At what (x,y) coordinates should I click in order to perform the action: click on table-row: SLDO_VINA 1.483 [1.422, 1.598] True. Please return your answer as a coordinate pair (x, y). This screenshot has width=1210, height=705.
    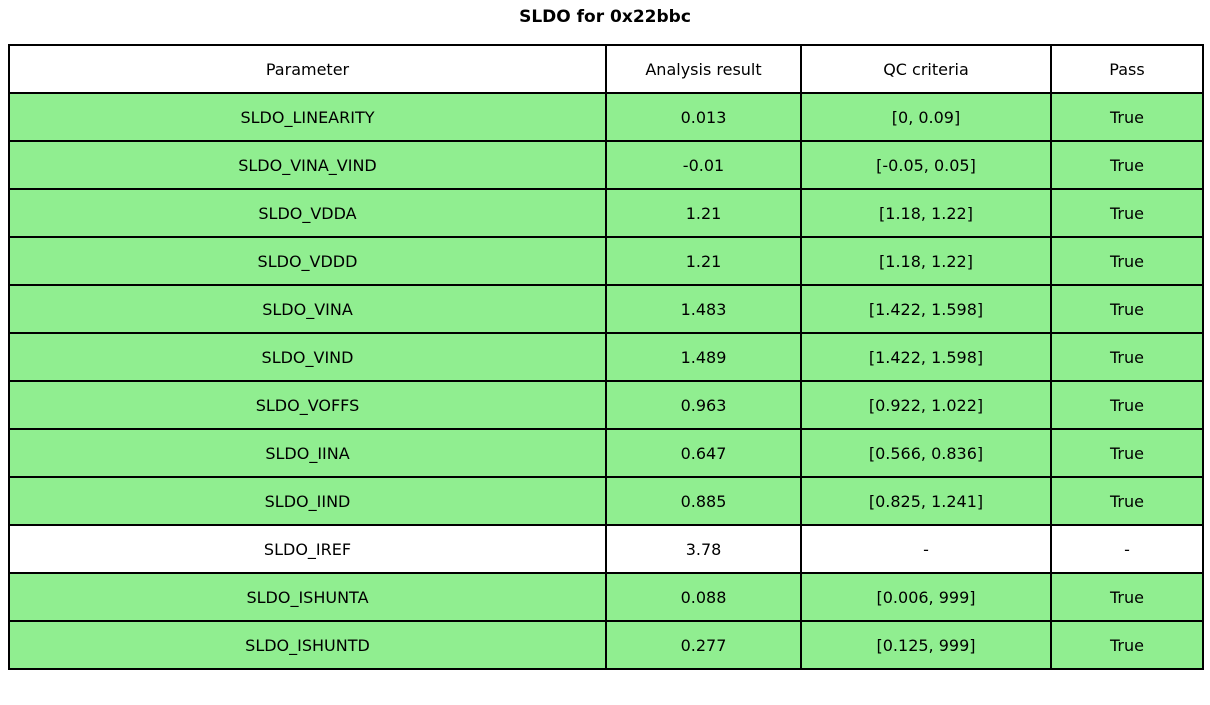
    Looking at the image, I should click on (606, 309).